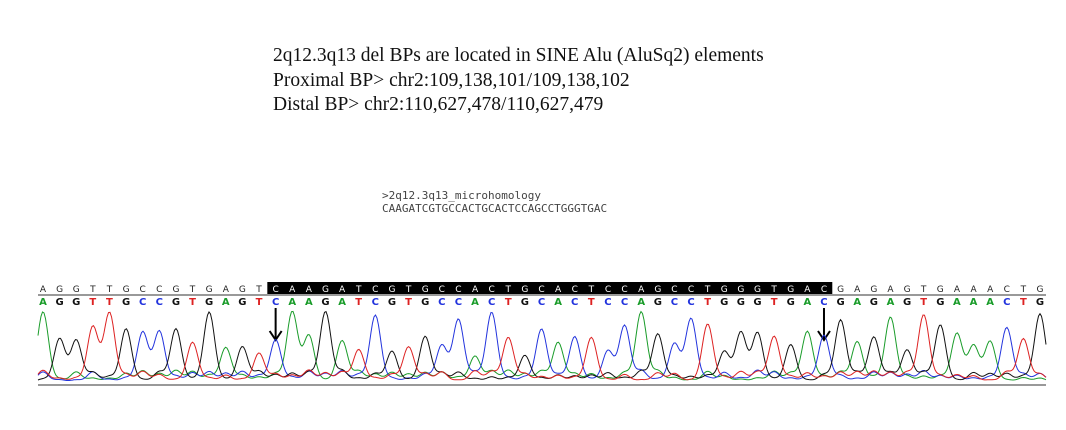 Image resolution: width=1066 pixels, height=430 pixels. I want to click on reference-base-11: A, so click(226, 290).